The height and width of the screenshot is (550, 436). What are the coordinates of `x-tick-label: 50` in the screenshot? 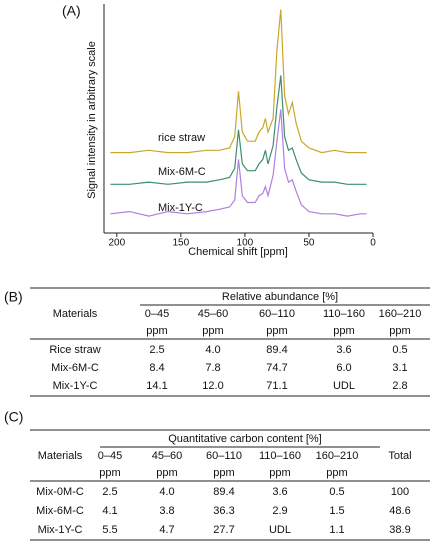 It's located at (309, 243).